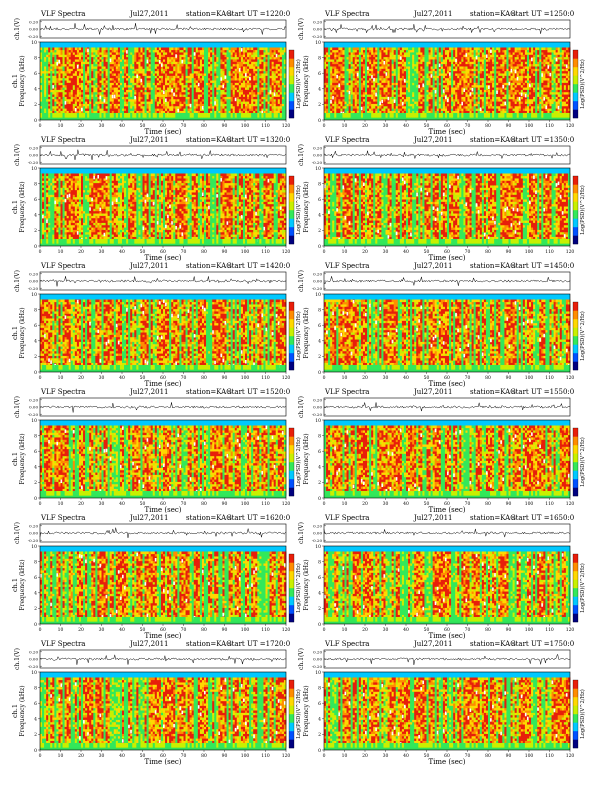 The width and height of the screenshot is (612, 796). Describe the element at coordinates (543, 14) in the screenshot. I see `panel-start-ut: start UT =1250:0` at that location.